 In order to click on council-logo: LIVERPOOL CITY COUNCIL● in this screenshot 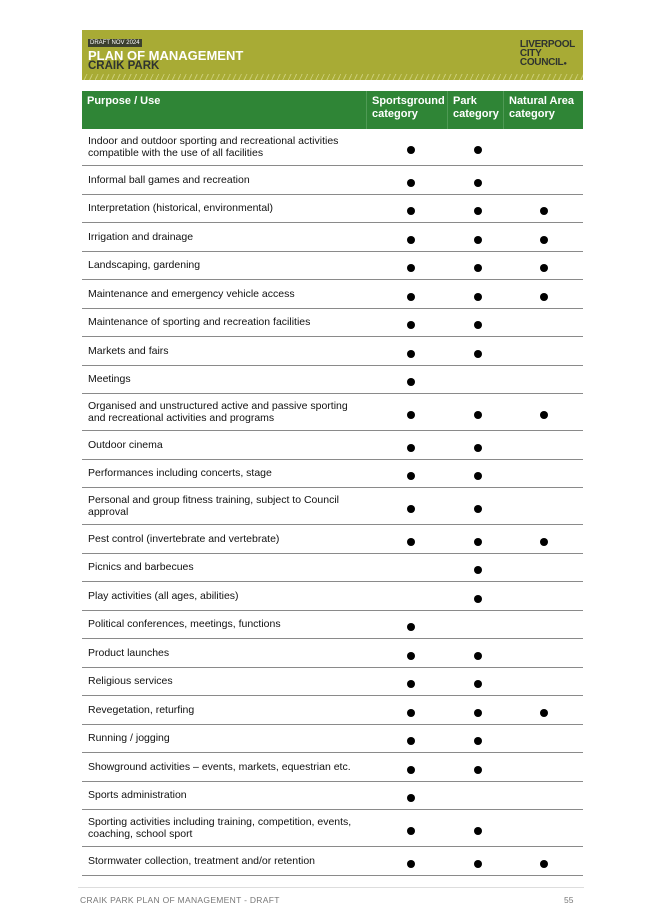, I will do `click(547, 53)`.